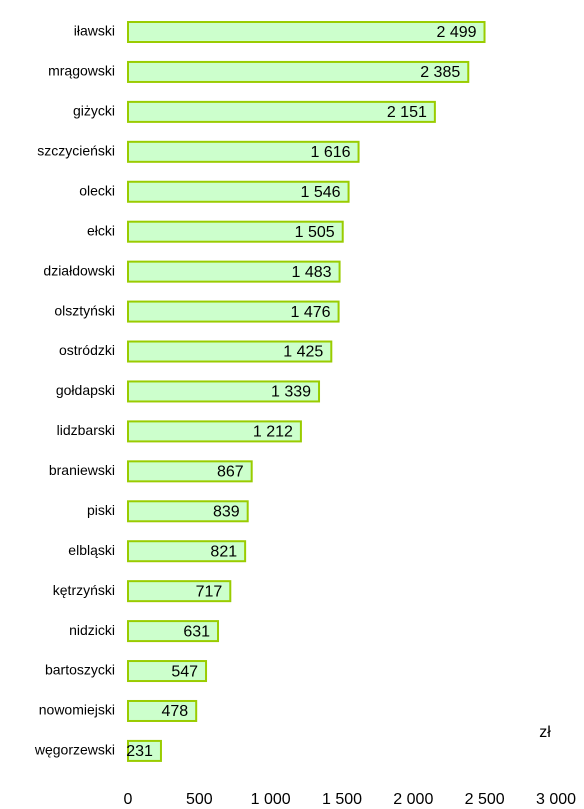  I want to click on value-label: 1 616, so click(331, 152).